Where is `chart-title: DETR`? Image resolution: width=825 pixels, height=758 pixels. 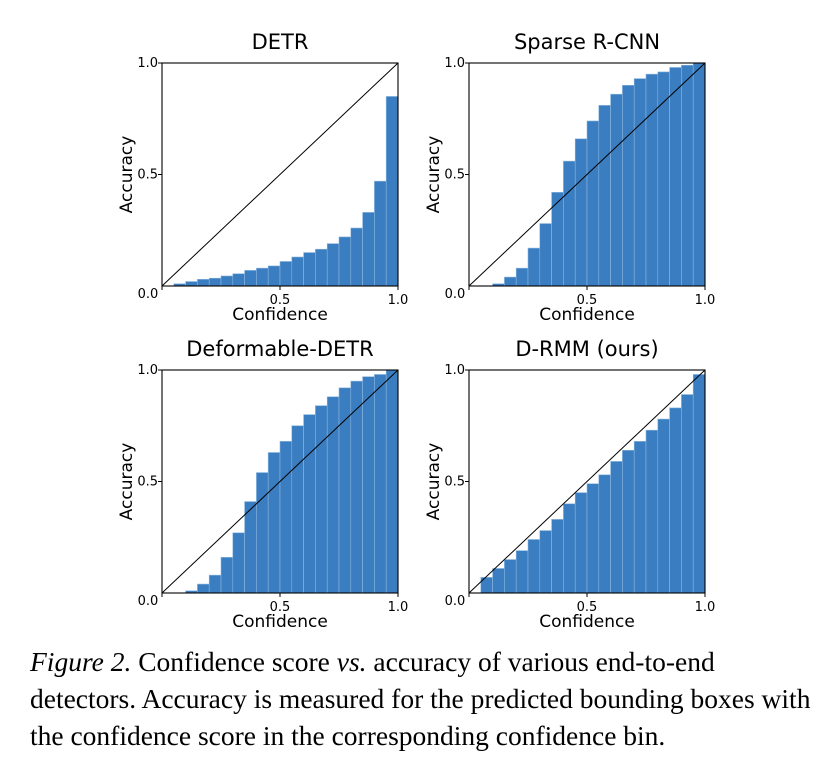
chart-title: DETR is located at coordinates (280, 42).